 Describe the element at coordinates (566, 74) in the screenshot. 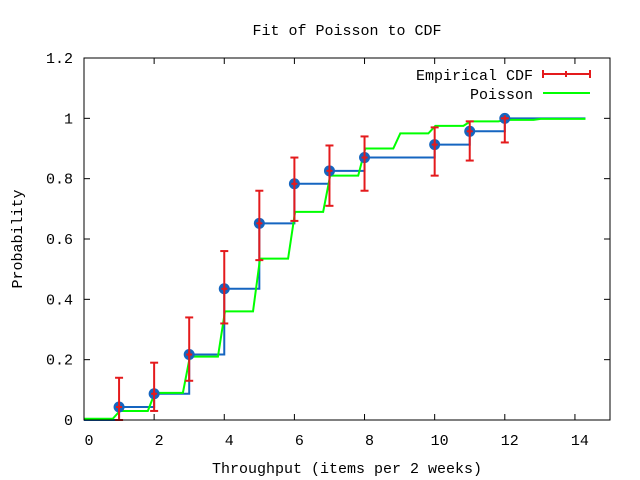

I see `legend-sample-empirical` at that location.